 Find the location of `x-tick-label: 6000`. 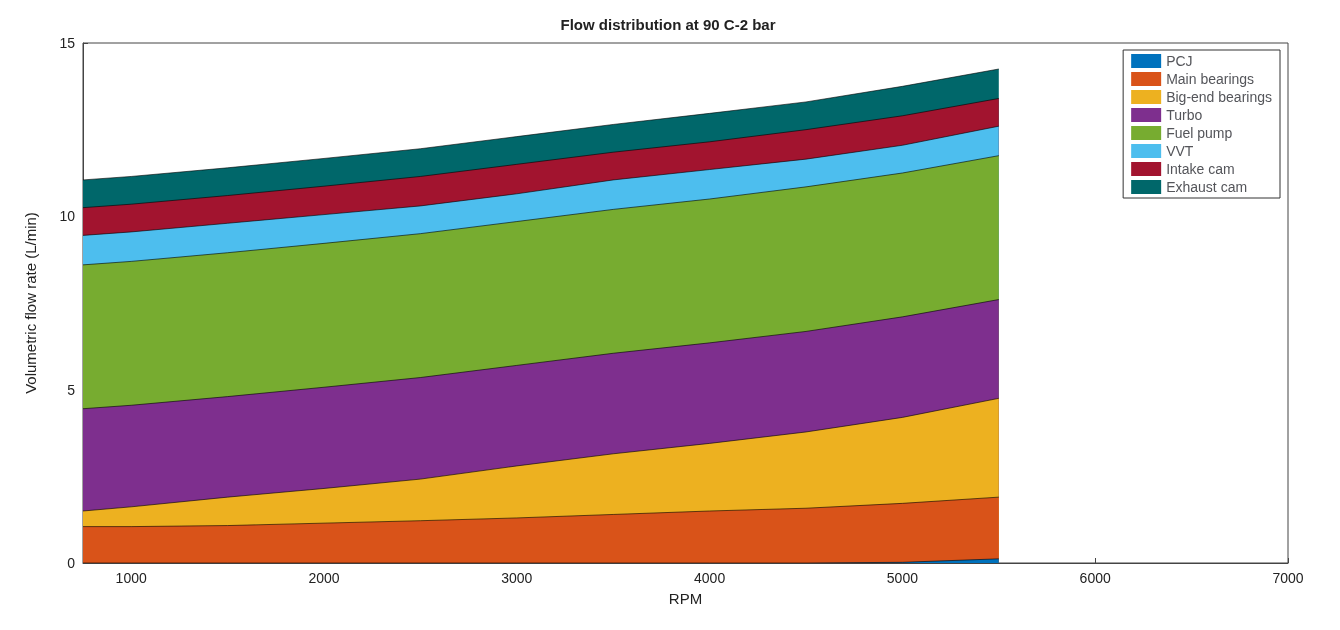

x-tick-label: 6000 is located at coordinates (1095, 578).